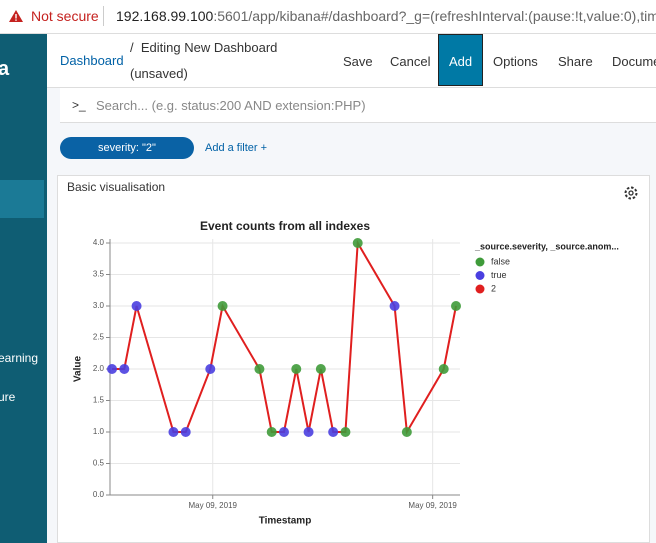 This screenshot has height=543, width=656. I want to click on filter-pill: severity: "2", so click(127, 148).